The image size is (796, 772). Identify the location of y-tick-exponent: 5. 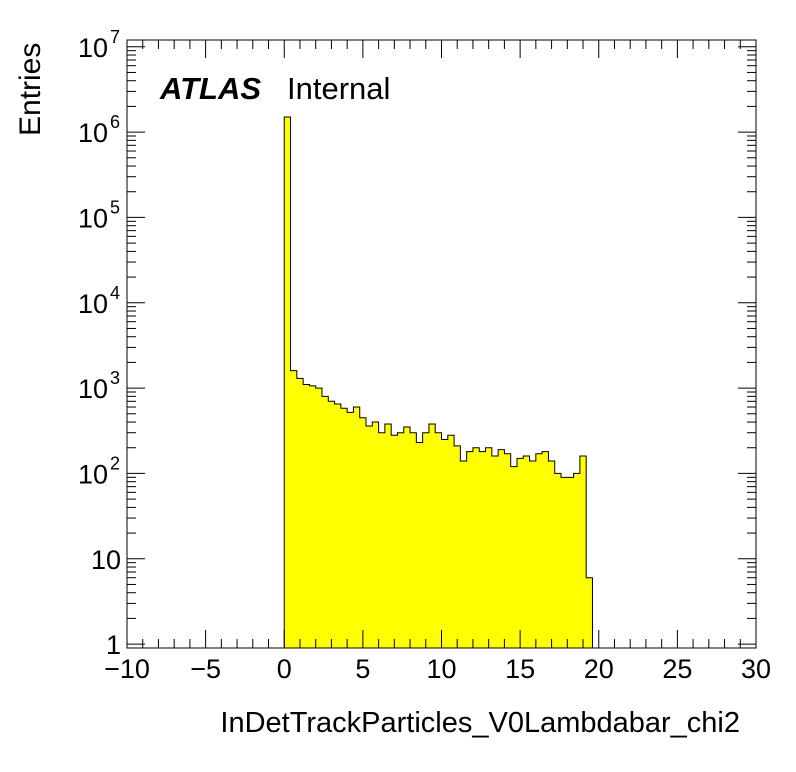
(115, 207).